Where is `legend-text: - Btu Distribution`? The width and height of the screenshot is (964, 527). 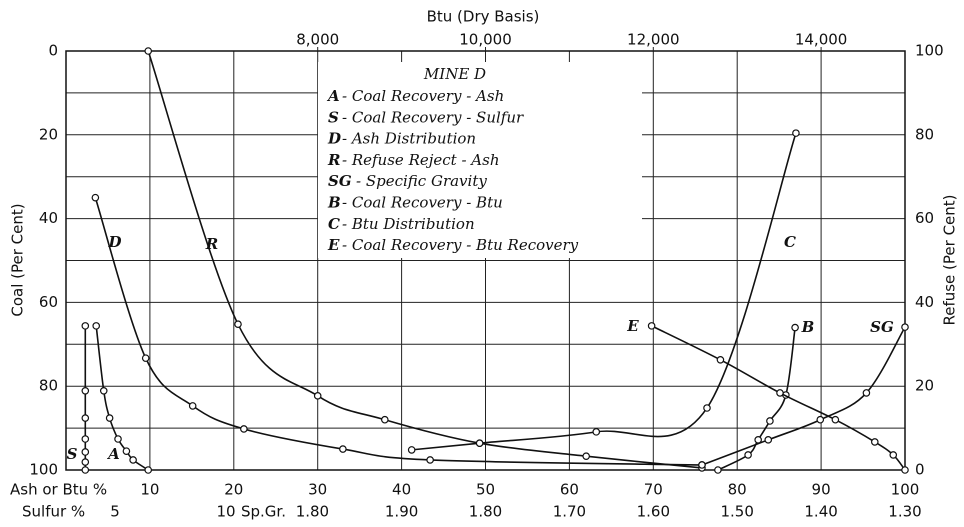
legend-text: - Btu Distribution is located at coordinates (408, 224).